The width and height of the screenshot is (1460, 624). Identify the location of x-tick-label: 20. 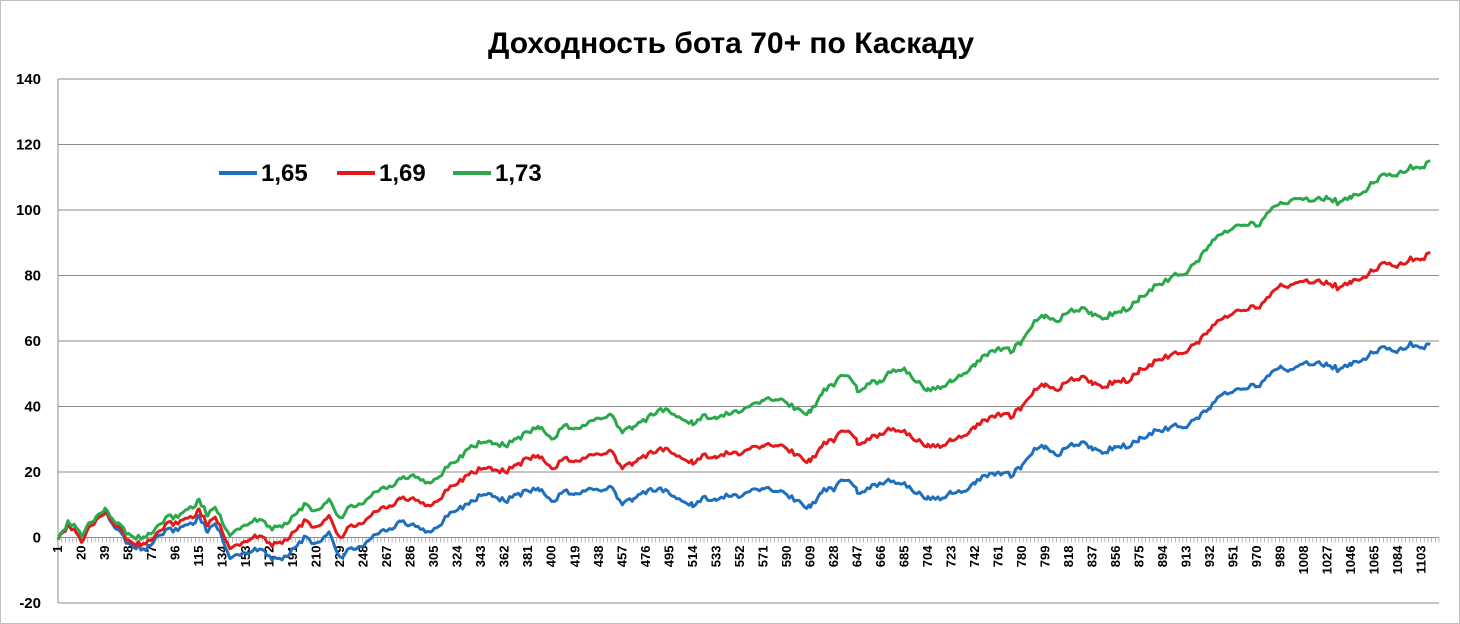
(81, 553).